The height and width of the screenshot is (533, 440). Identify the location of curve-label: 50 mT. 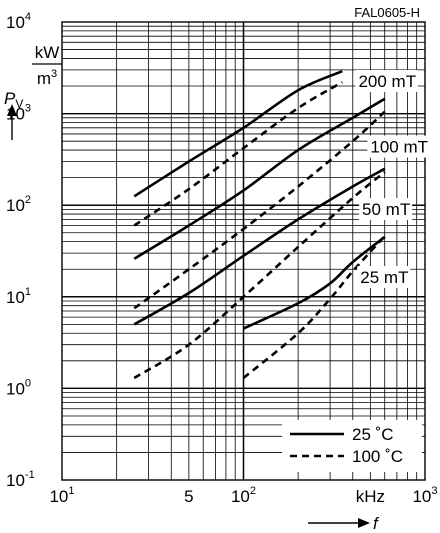
(386, 209).